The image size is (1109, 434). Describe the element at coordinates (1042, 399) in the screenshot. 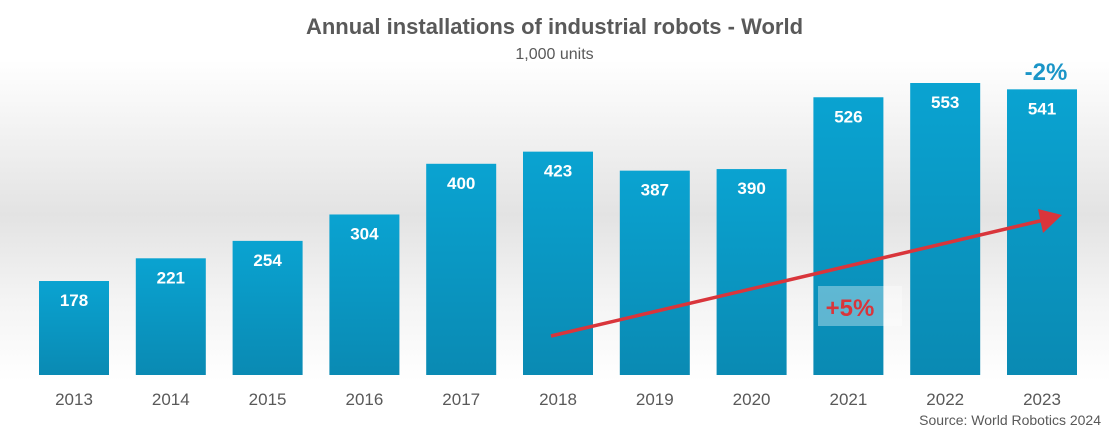

I see `x-tick-label-2023: 2023` at that location.